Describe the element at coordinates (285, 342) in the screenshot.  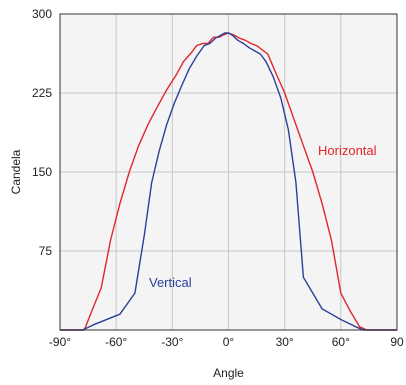
I see `x-tick-label: 30°` at that location.